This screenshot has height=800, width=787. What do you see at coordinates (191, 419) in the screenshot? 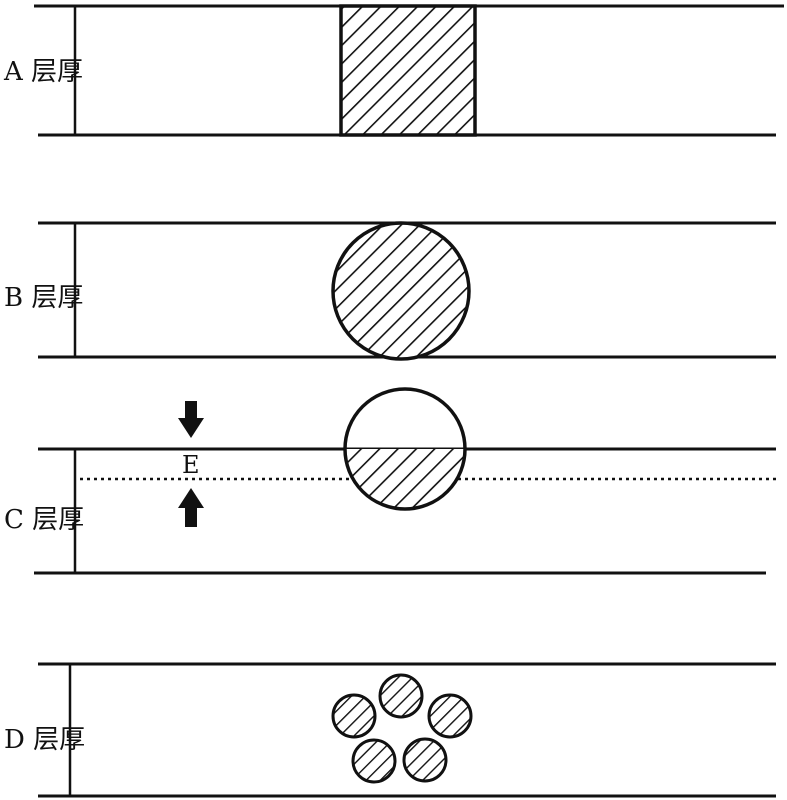
I see `down-arrow-icon` at bounding box center [191, 419].